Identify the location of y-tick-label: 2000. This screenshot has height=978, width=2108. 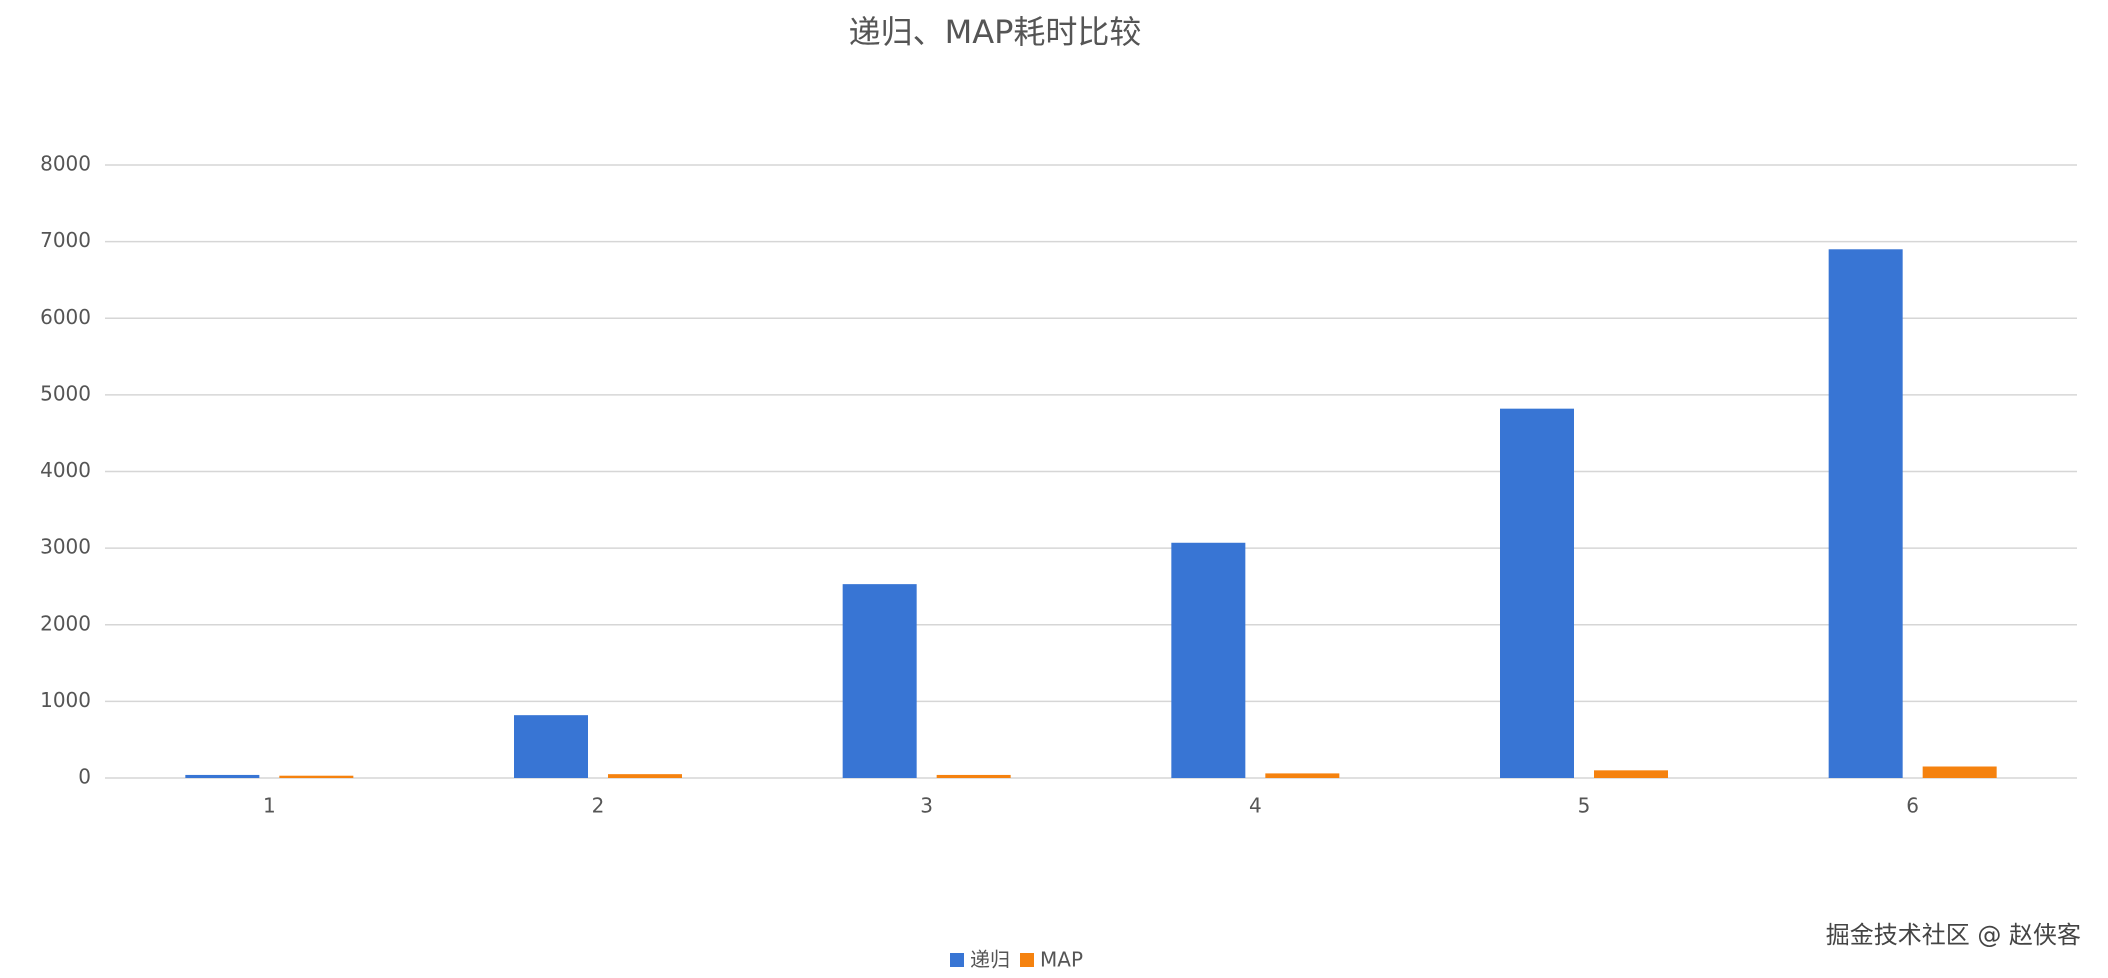
(65, 623).